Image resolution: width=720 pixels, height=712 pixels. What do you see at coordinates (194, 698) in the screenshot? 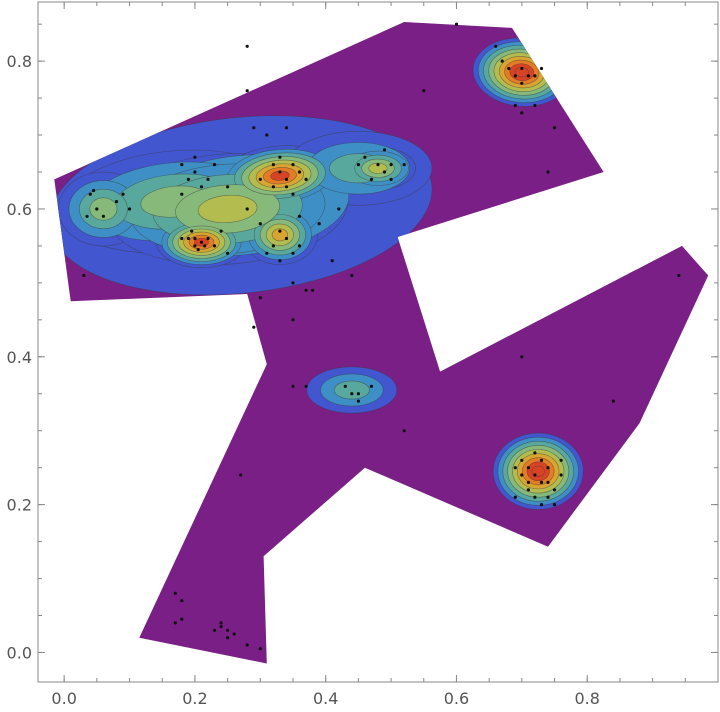
I see `x-tick-label: 0.2` at bounding box center [194, 698].